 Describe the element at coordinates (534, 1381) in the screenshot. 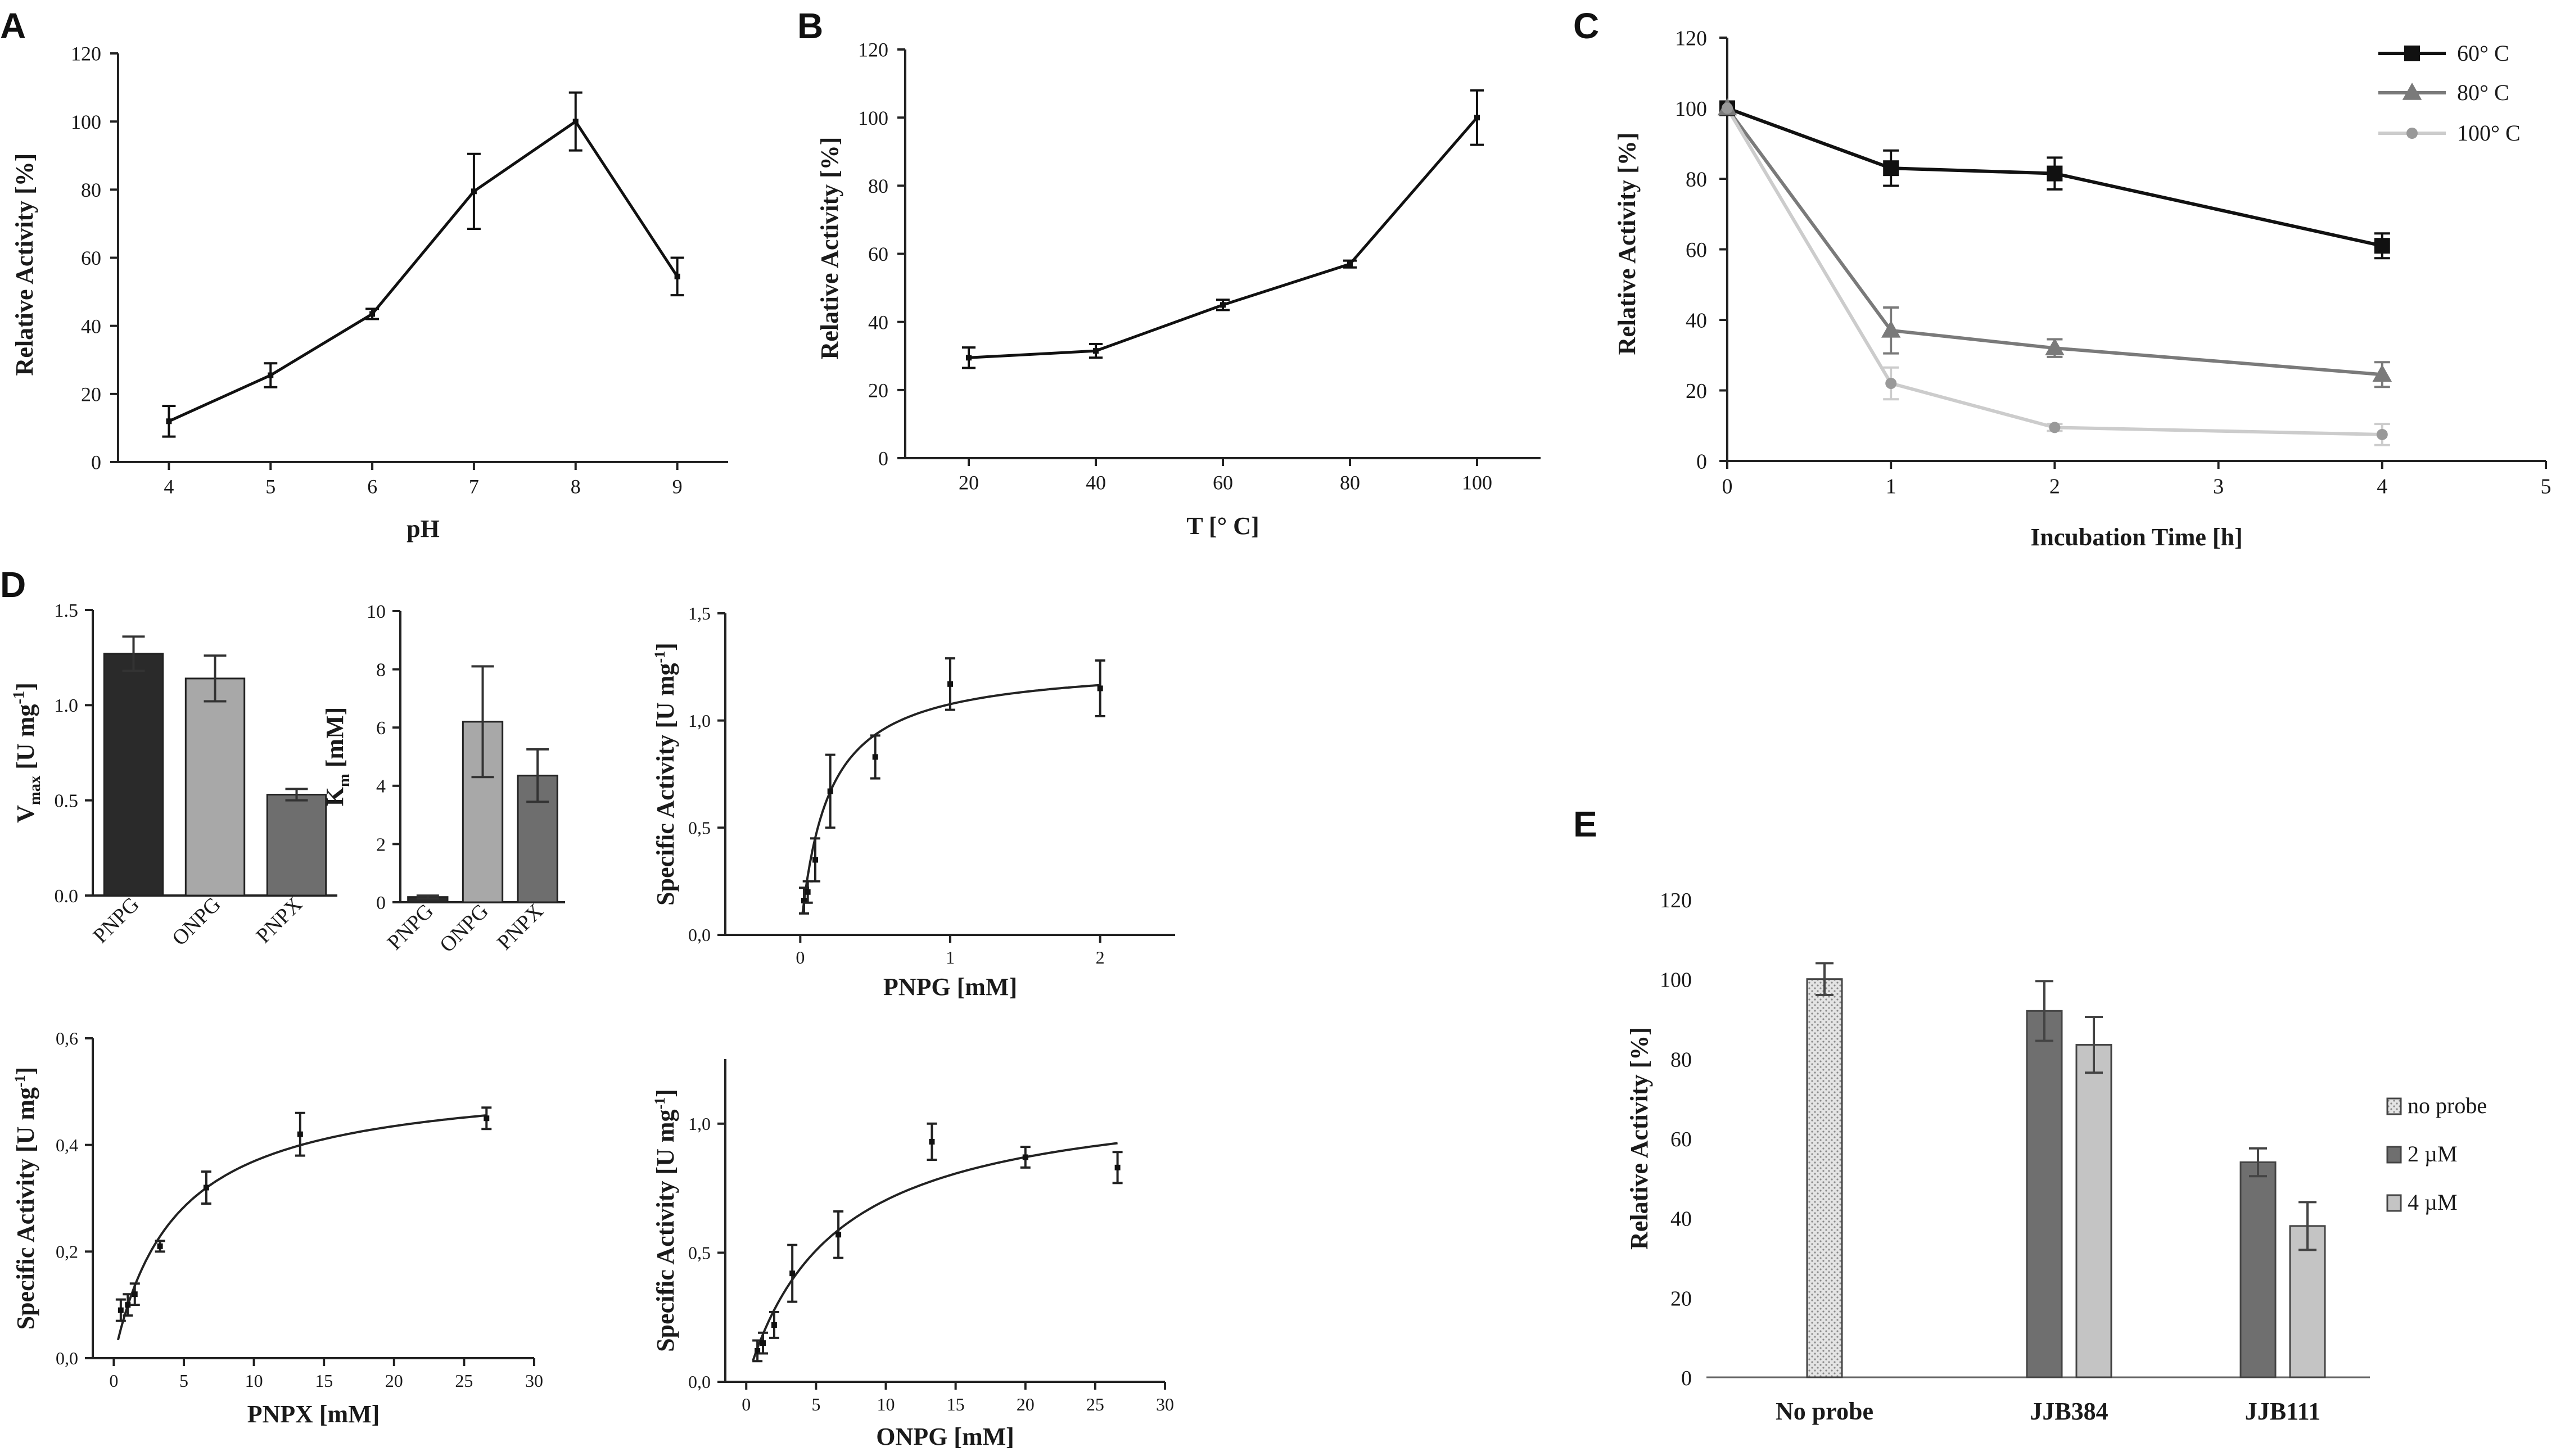

I see `x-tick-label: 30` at that location.